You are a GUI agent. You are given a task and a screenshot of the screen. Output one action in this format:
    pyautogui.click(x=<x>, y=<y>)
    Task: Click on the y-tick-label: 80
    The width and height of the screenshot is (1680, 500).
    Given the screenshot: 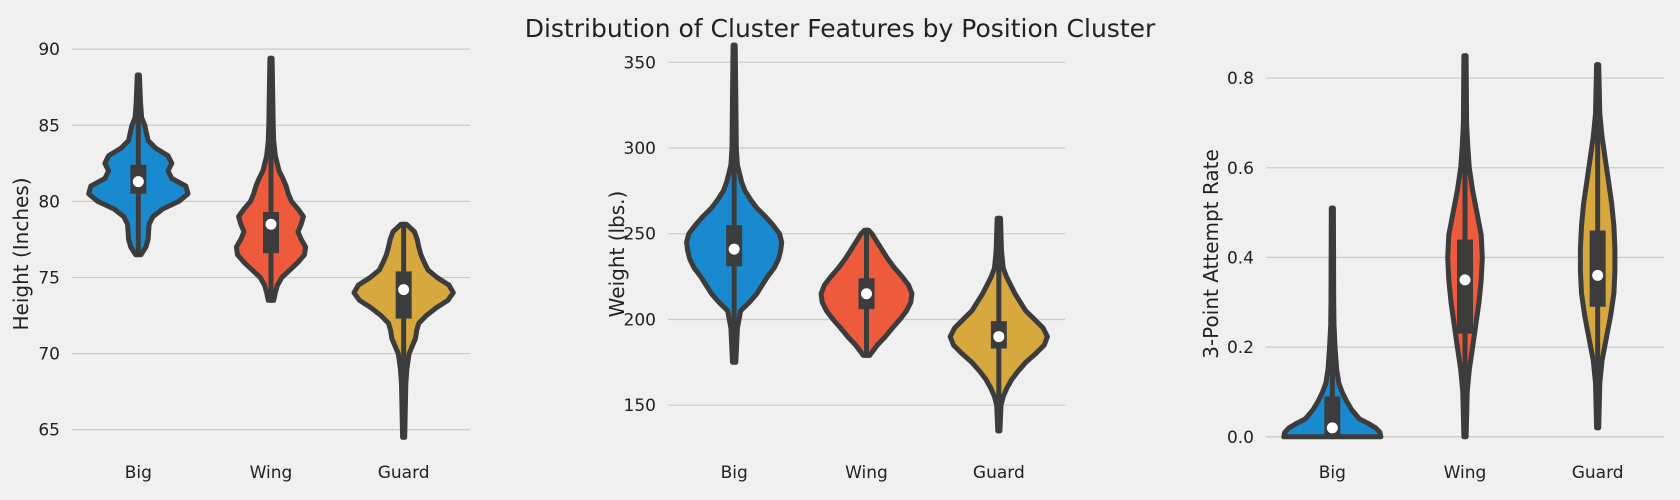 What is the action you would take?
    pyautogui.click(x=49, y=202)
    